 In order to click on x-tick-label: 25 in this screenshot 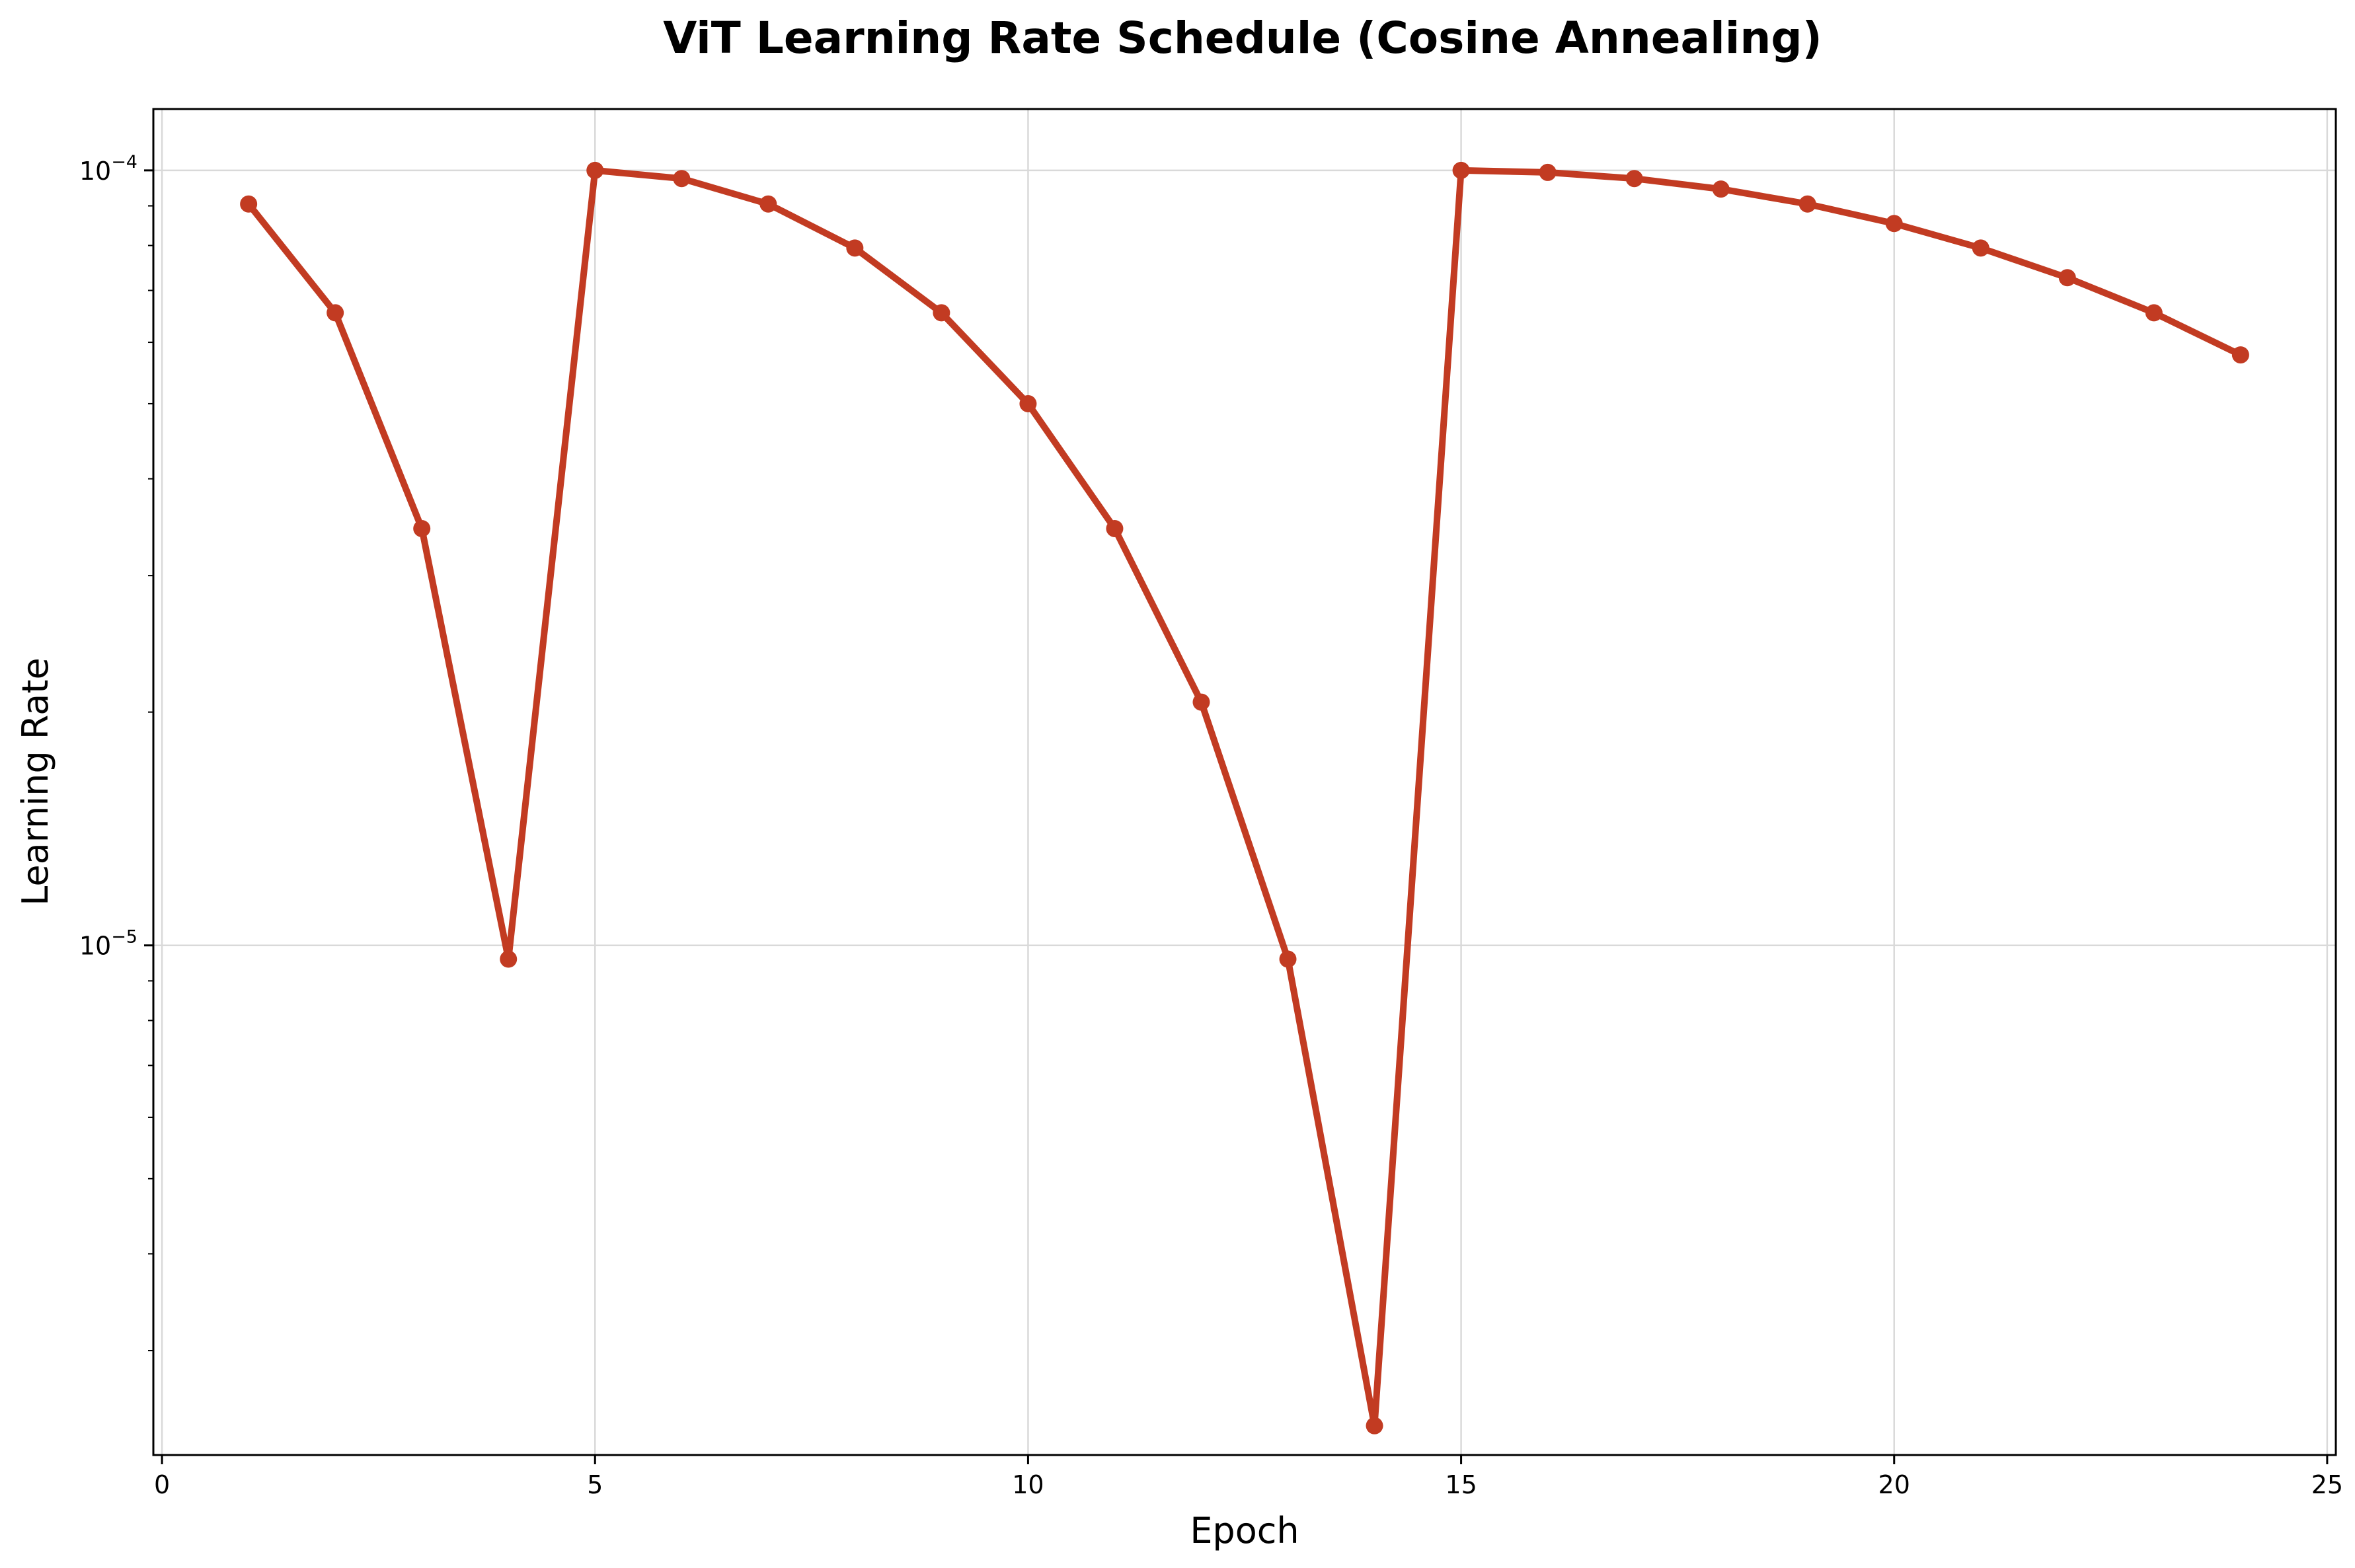, I will do `click(2327, 1484)`.